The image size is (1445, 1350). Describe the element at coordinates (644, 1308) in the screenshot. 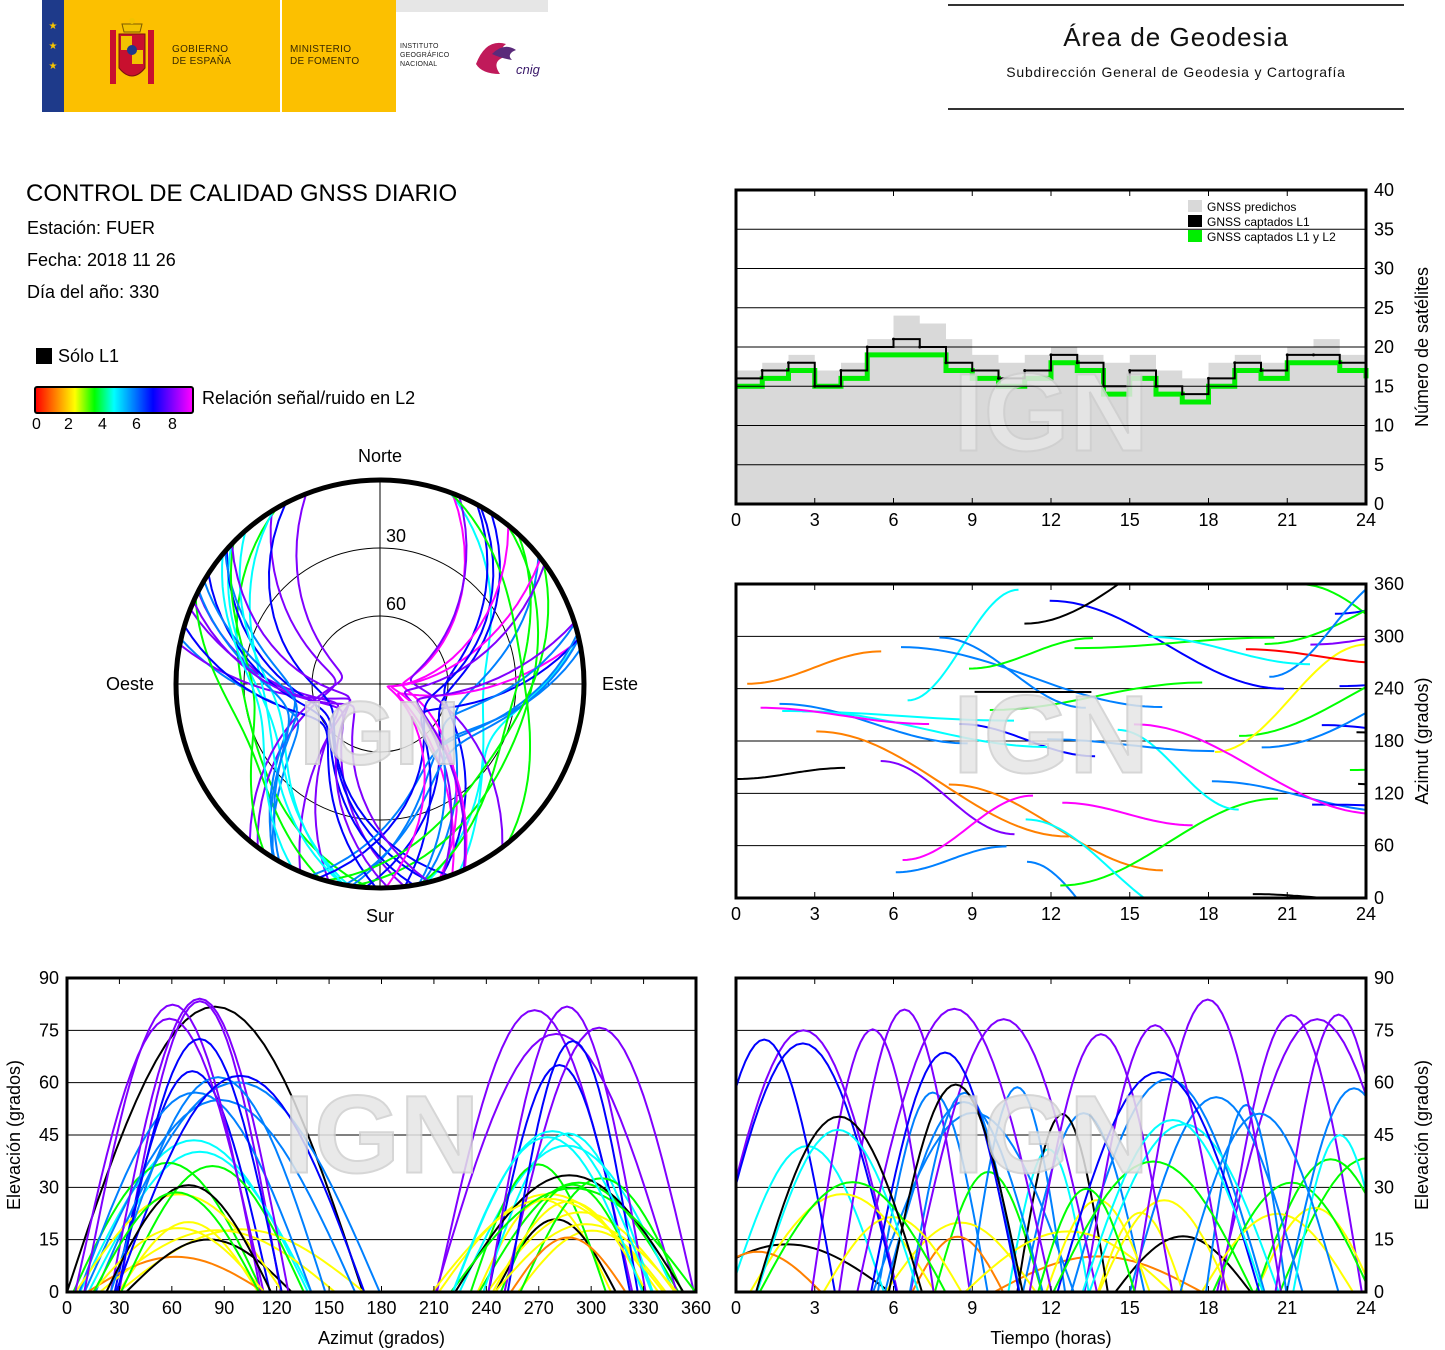

I see `x-tick-label: 330` at that location.